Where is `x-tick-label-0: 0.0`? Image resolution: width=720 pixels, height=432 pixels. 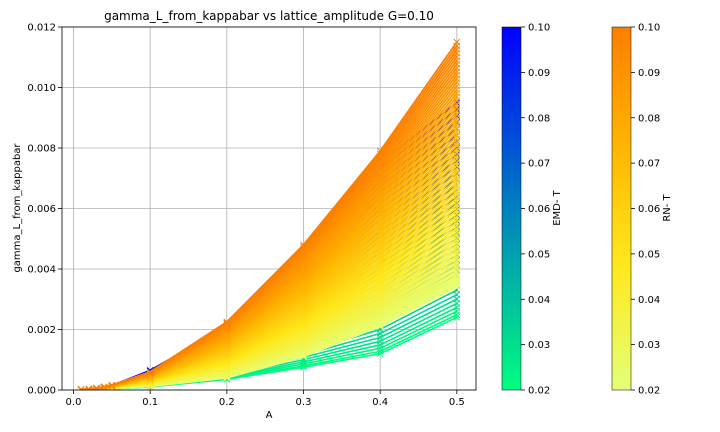
x-tick-label-0: 0.0 is located at coordinates (74, 402).